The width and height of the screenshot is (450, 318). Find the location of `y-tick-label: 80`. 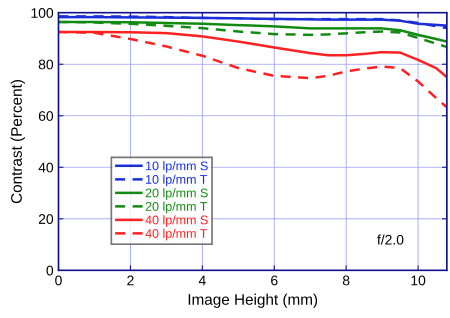

y-tick-label: 80 is located at coordinates (46, 65).